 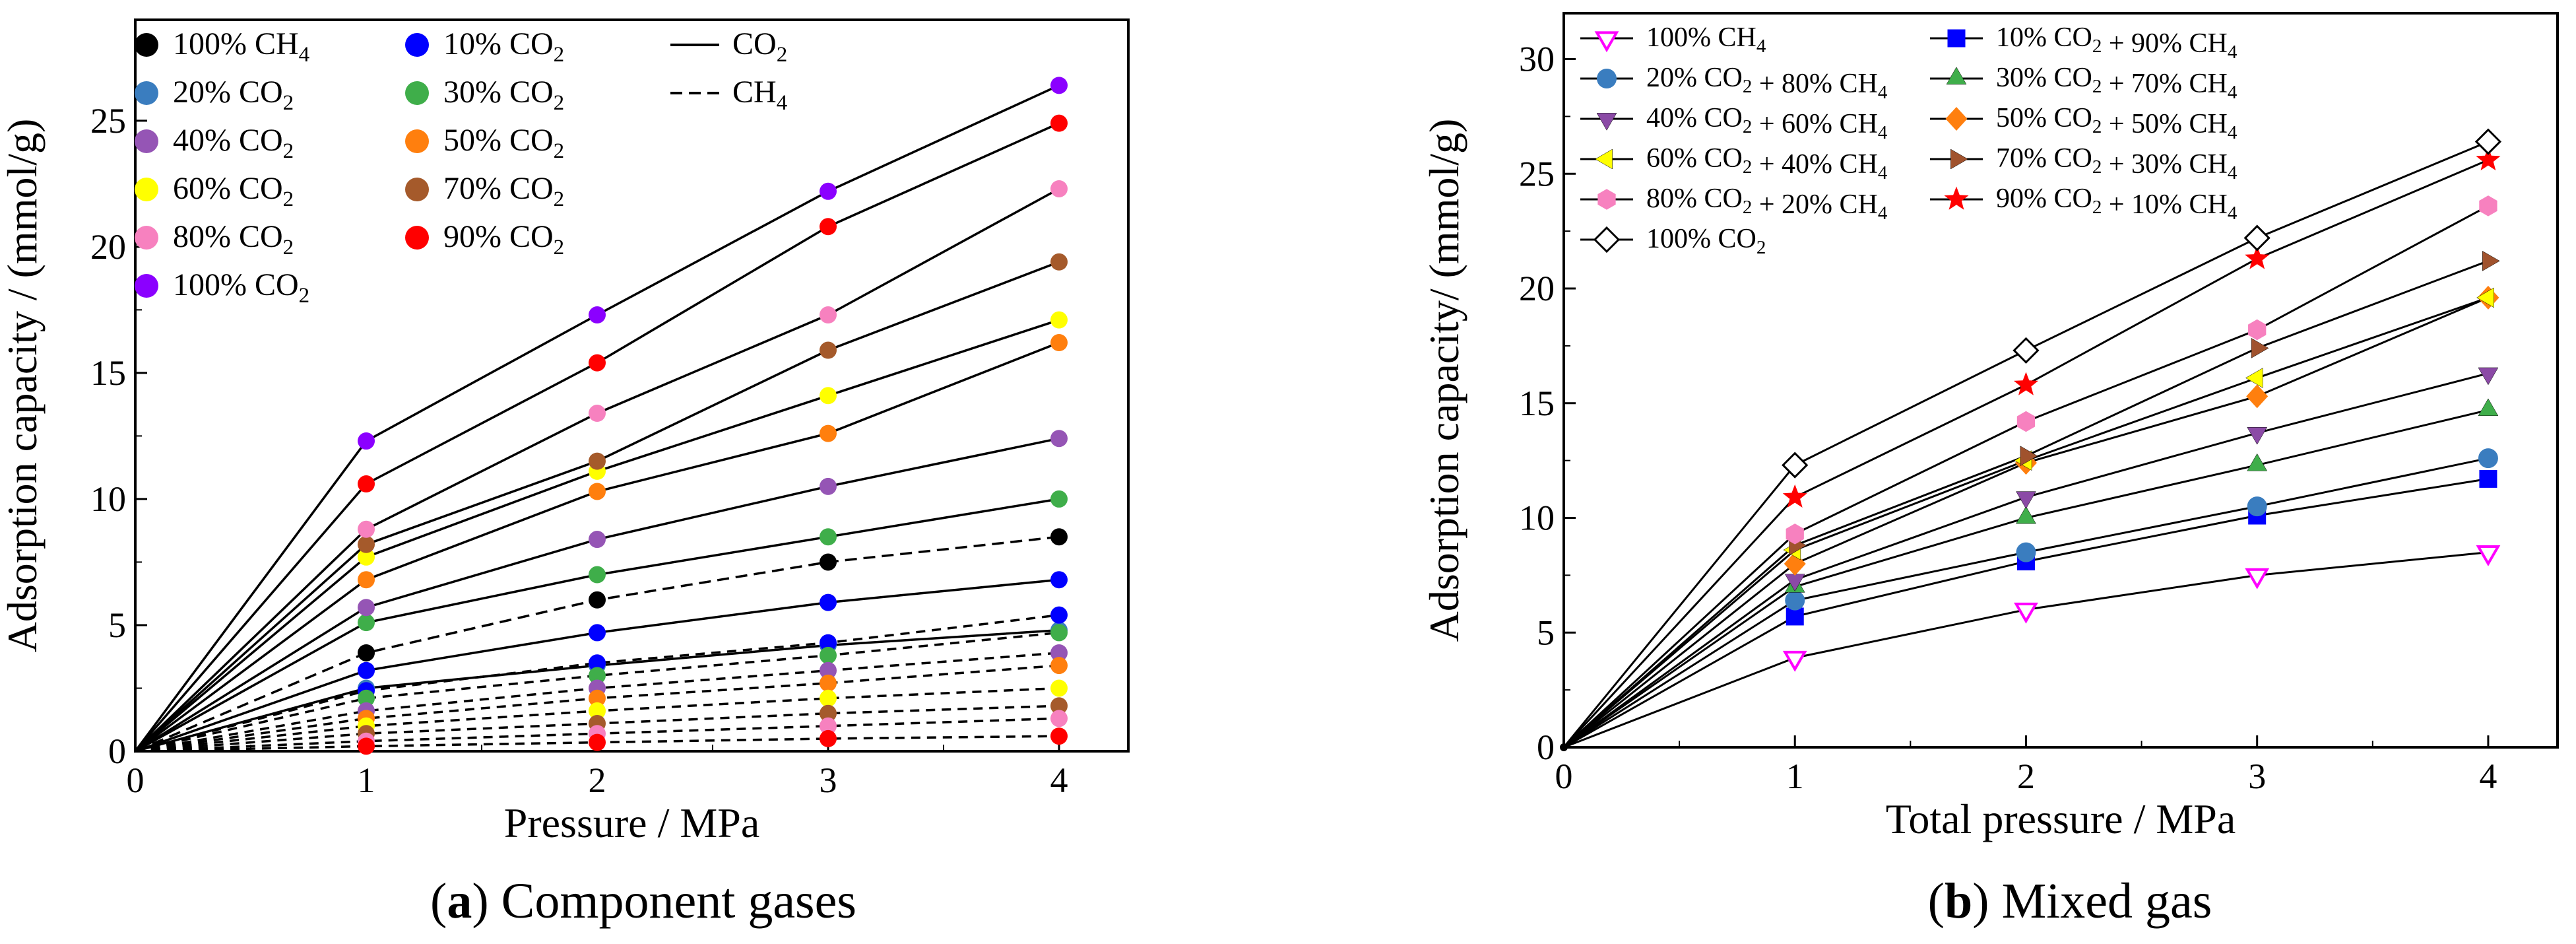 I want to click on y-tick-label: 5, so click(x=1546, y=633).